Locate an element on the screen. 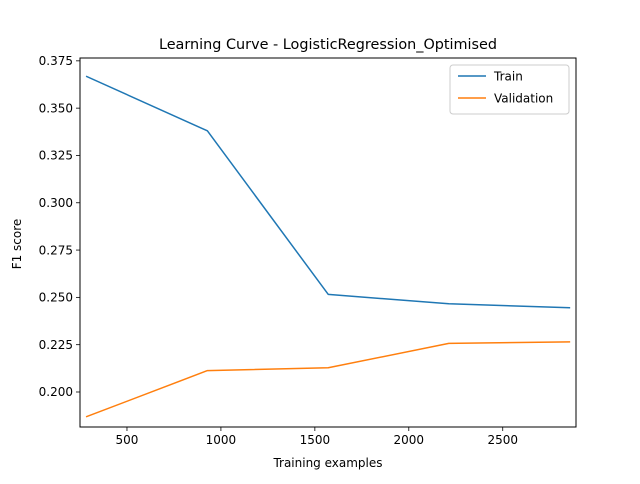 The height and width of the screenshot is (484, 640). y-tick-label: 0.225 is located at coordinates (56, 345).